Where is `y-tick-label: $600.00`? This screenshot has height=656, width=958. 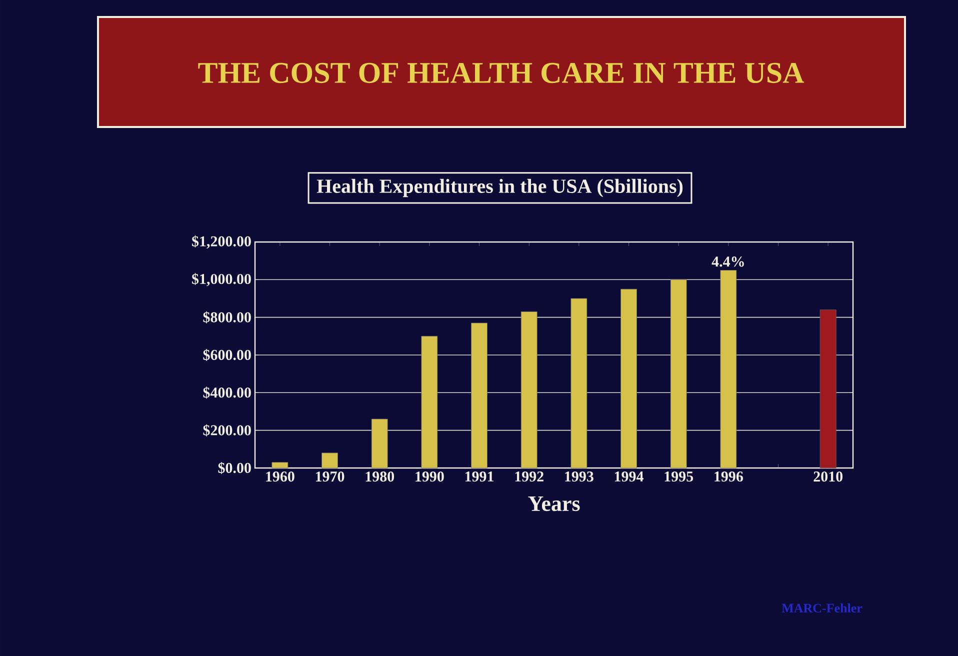
y-tick-label: $600.00 is located at coordinates (227, 354).